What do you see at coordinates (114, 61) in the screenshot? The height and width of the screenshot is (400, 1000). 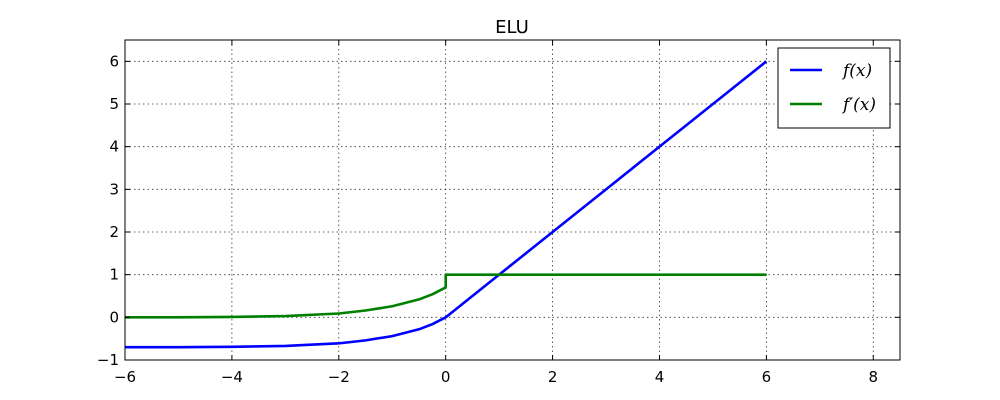 I see `y-tick-label: 6` at bounding box center [114, 61].